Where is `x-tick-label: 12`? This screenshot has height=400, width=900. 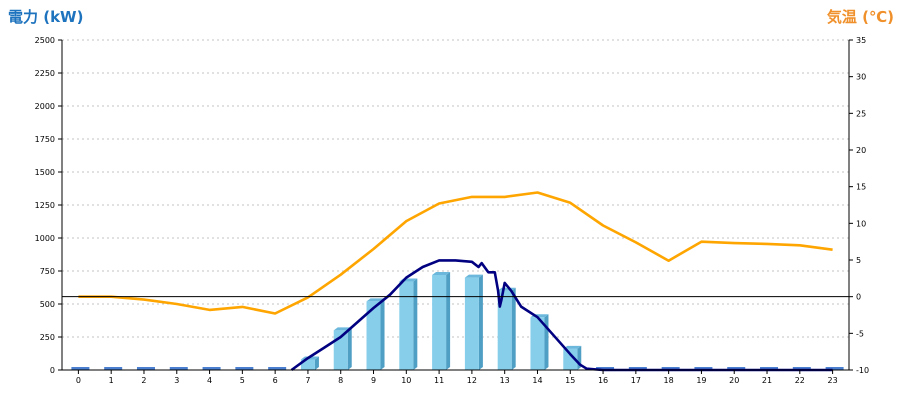
x-tick-label: 12 is located at coordinates (472, 380).